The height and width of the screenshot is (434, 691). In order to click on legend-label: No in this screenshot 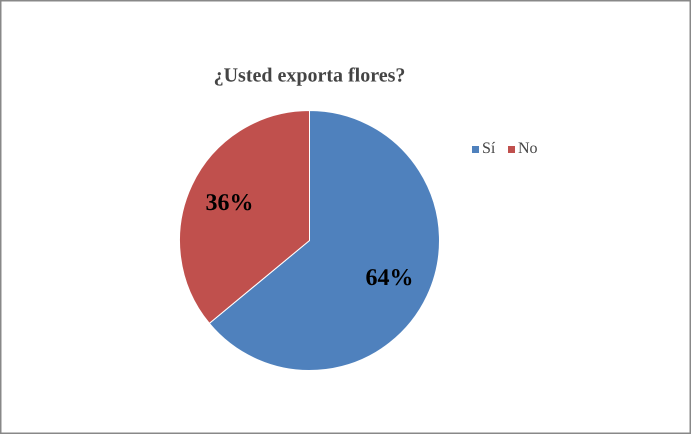, I will do `click(528, 149)`.